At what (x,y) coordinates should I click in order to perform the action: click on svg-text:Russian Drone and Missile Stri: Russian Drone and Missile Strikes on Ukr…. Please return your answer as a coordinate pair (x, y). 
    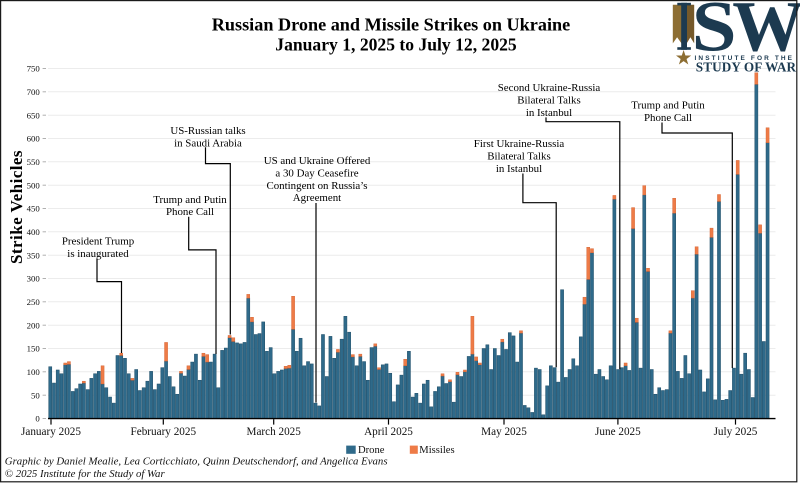
    Looking at the image, I should click on (391, 24).